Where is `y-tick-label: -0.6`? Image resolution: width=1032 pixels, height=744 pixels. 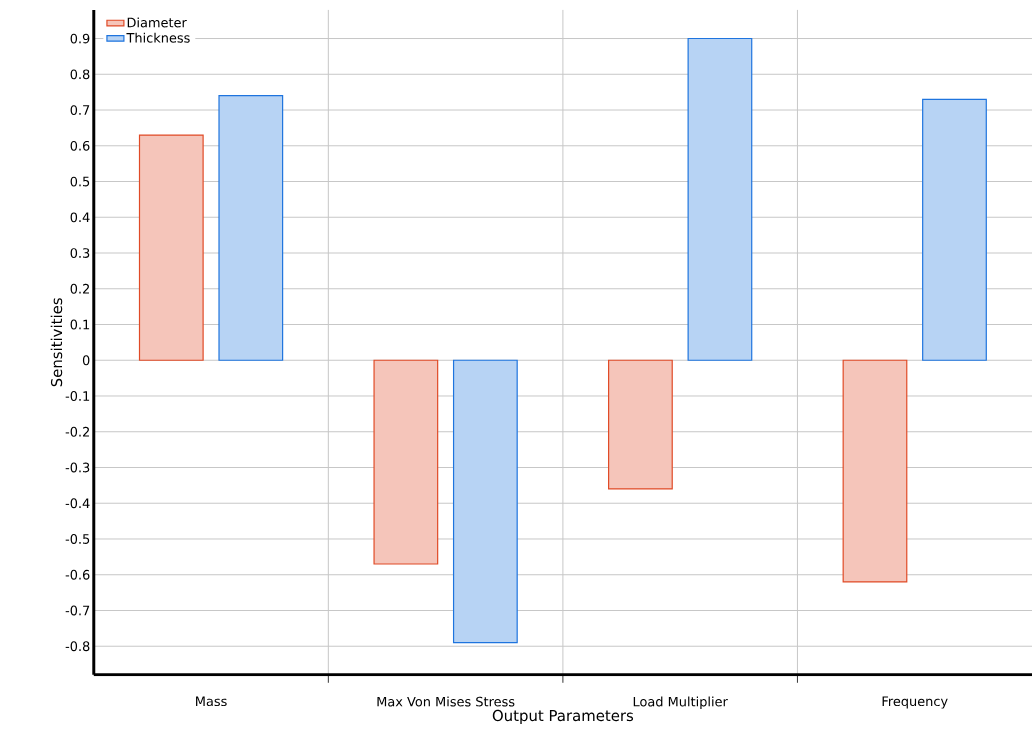
y-tick-label: -0.6 is located at coordinates (77, 574).